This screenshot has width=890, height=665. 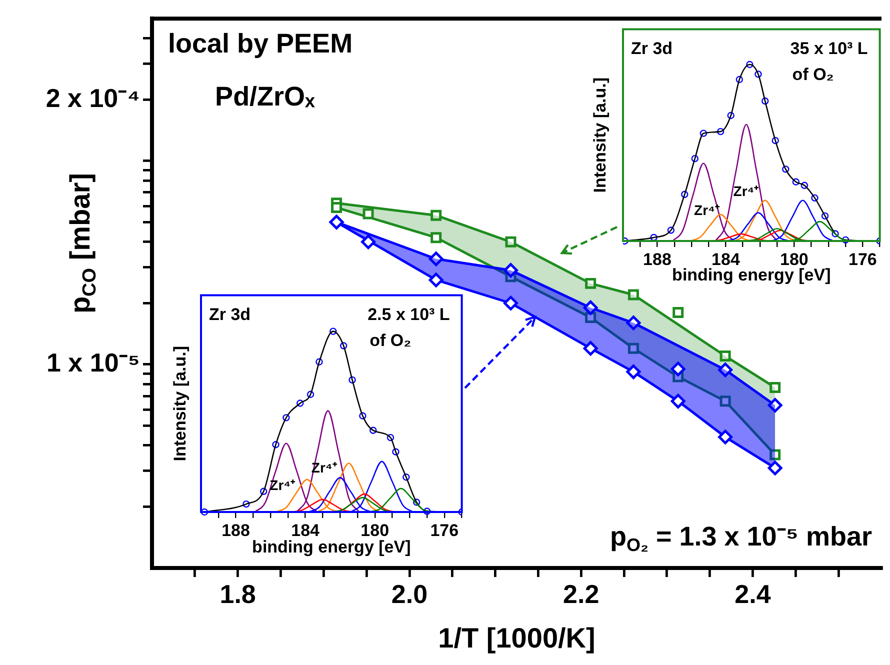 I want to click on y-tick-label: 2 x 10⁻⁴, so click(x=93, y=97).